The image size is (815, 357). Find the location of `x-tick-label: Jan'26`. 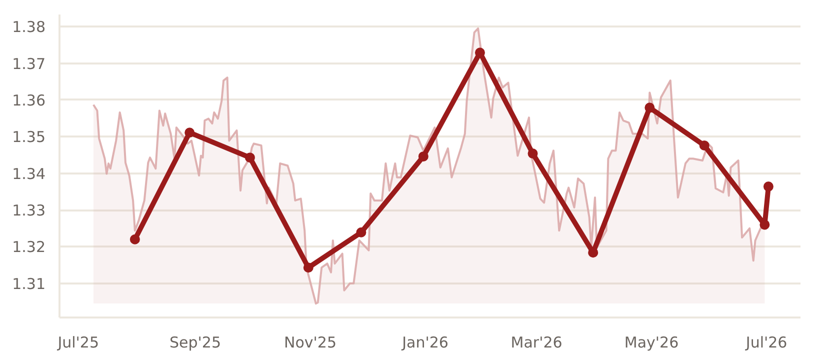

x-tick-label: Jan'26 is located at coordinates (424, 343).